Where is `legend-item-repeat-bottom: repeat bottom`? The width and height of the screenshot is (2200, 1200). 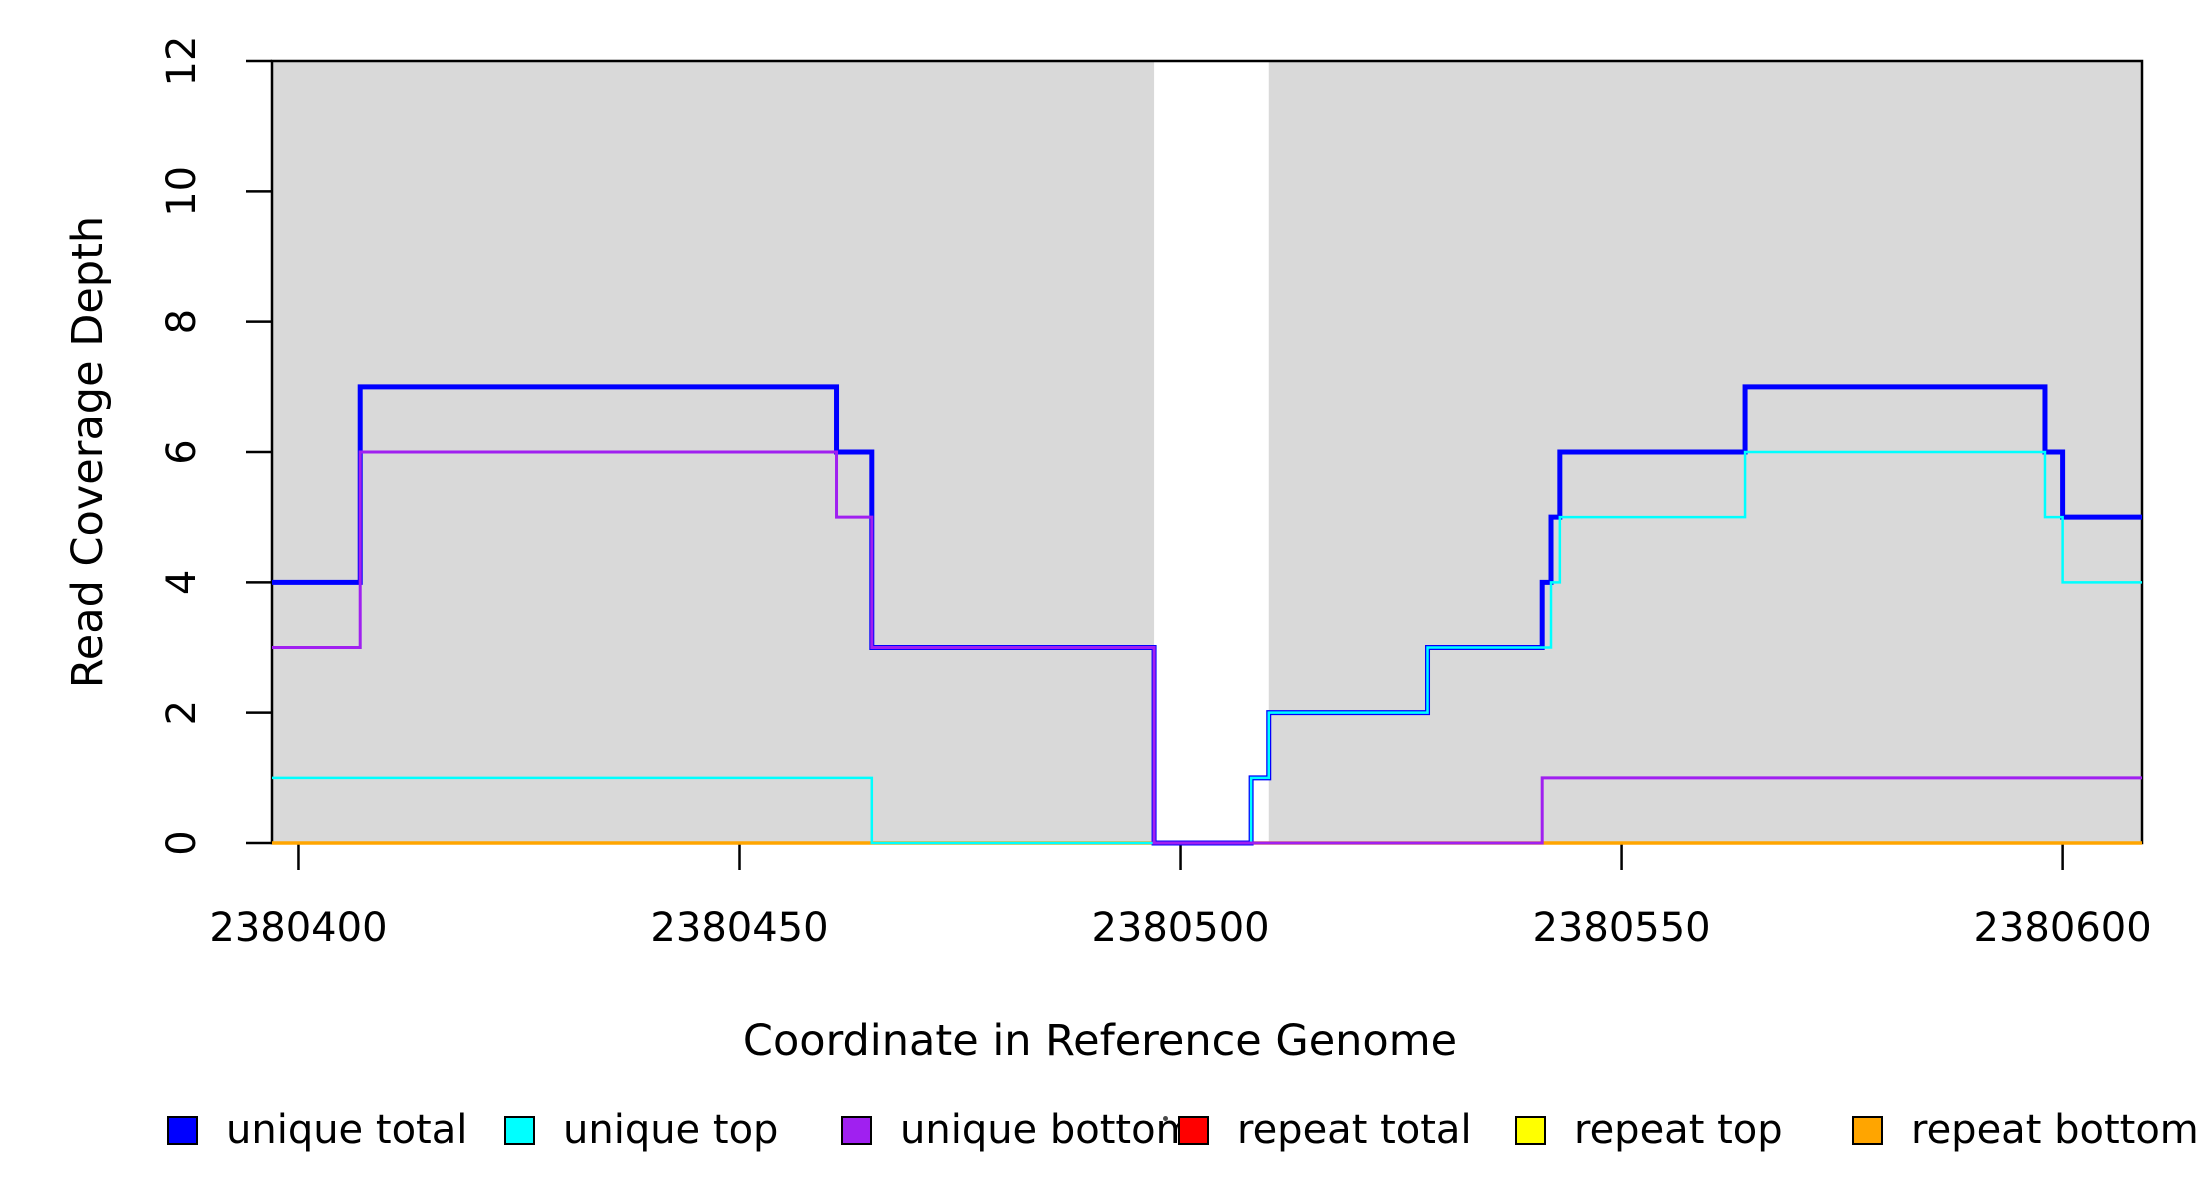 legend-item-repeat-bottom: repeat bottom is located at coordinates (2025, 1130).